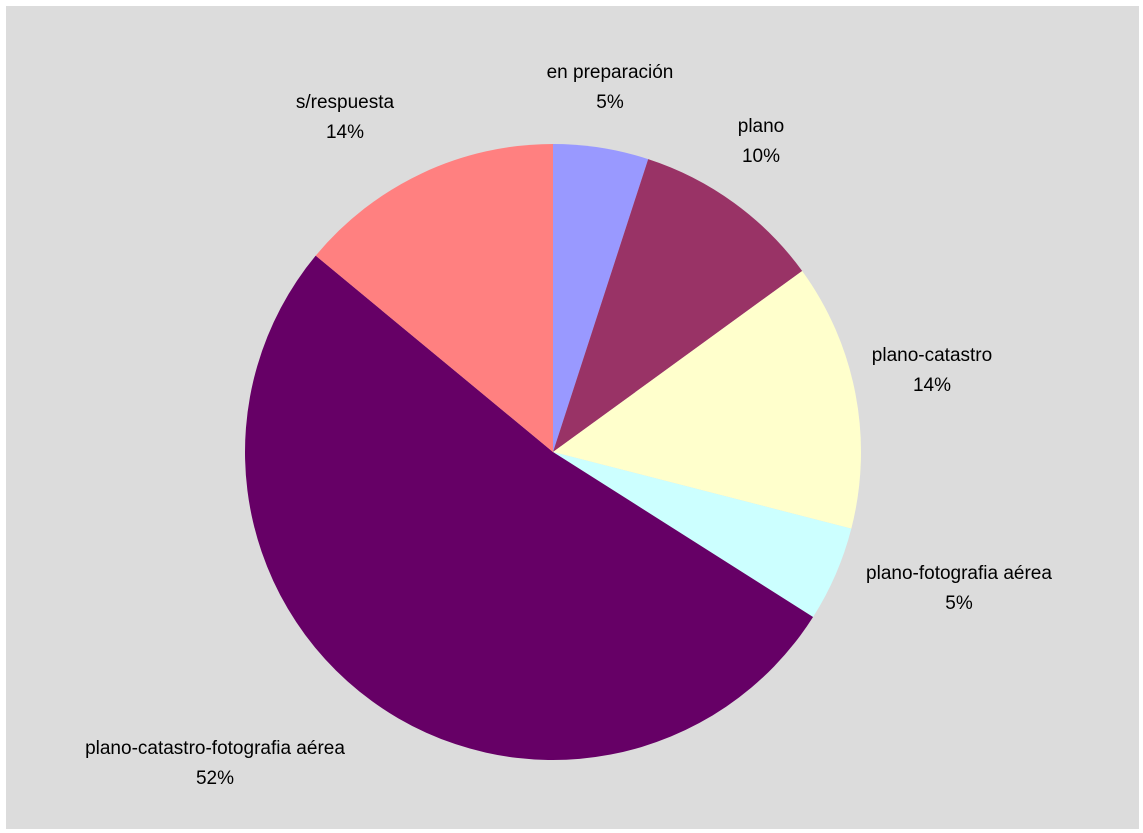 The image size is (1143, 833). What do you see at coordinates (345, 102) in the screenshot?
I see `slice-category-label: s/respuesta` at bounding box center [345, 102].